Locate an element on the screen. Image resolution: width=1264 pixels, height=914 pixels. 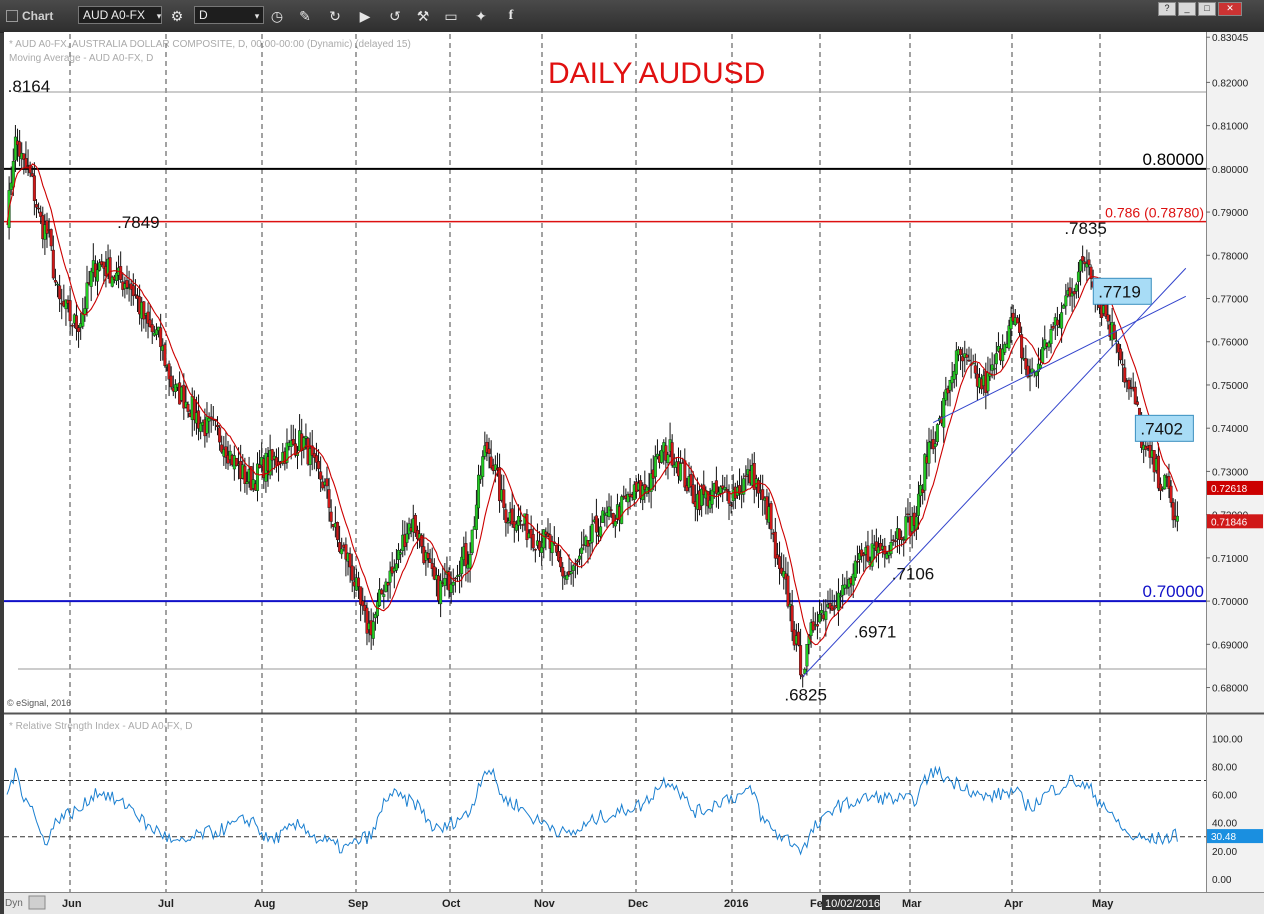
undo-icon: ↺ is located at coordinates (395, 16).